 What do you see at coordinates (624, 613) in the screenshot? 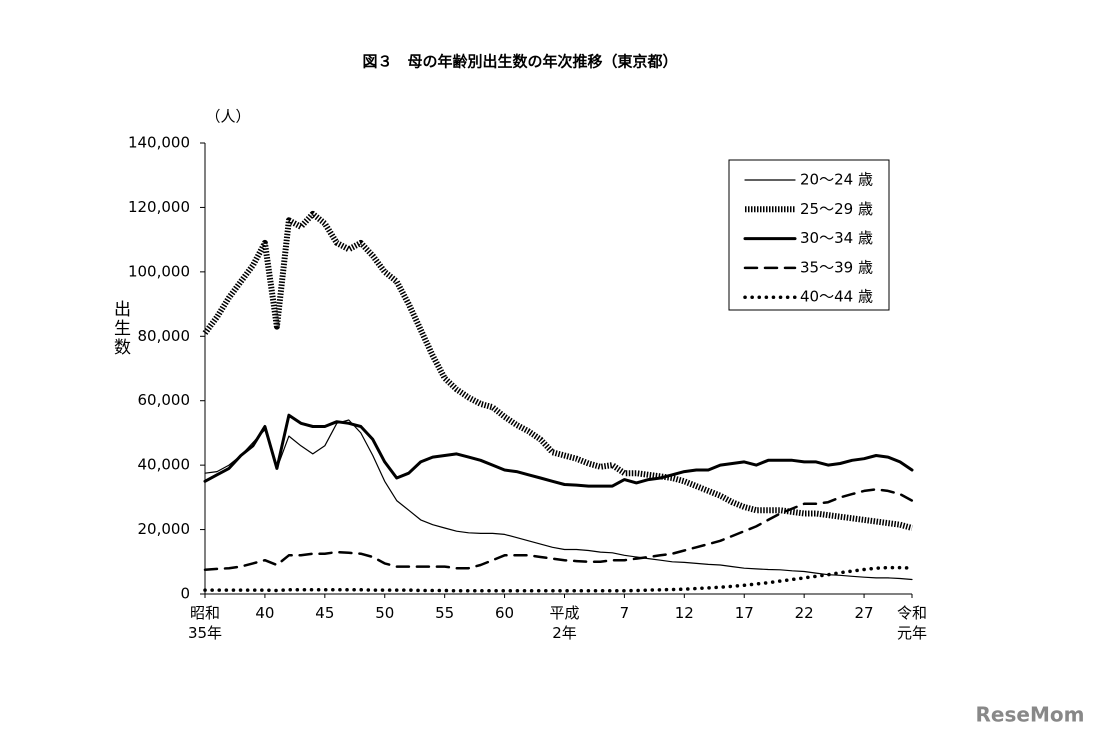
I see `x-tick-label: 7` at bounding box center [624, 613].